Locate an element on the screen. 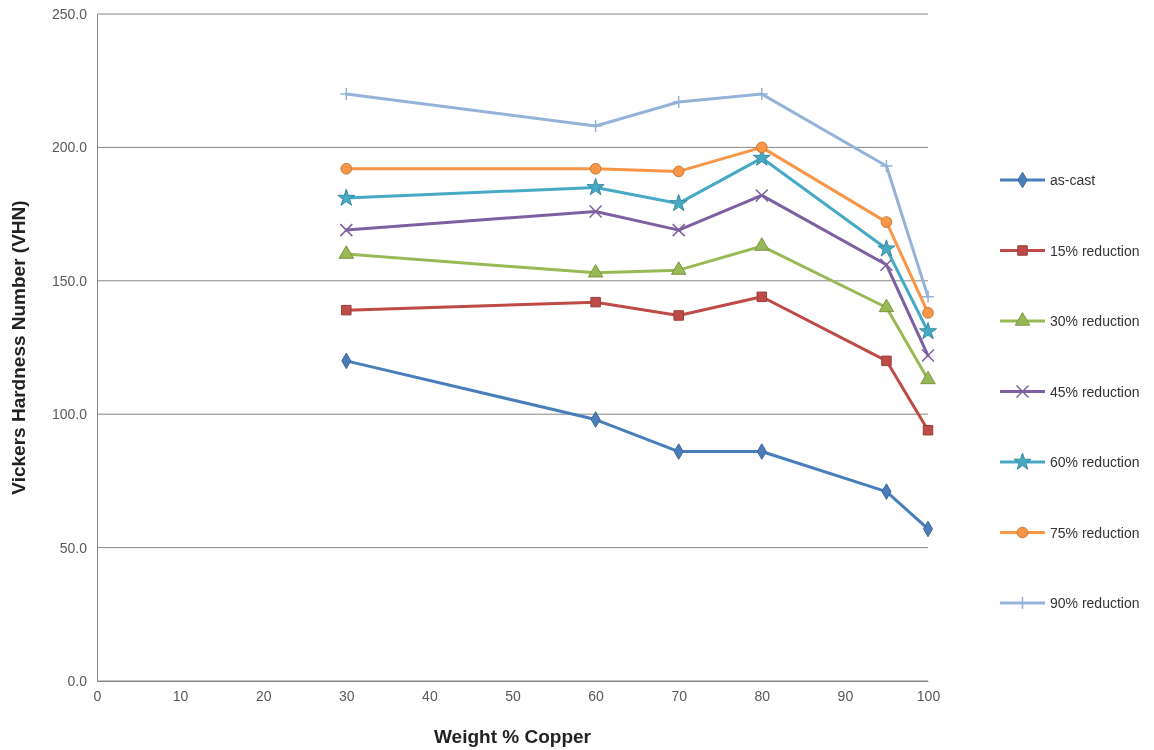 The height and width of the screenshot is (750, 1154). x-tick-label: 30 is located at coordinates (347, 695).